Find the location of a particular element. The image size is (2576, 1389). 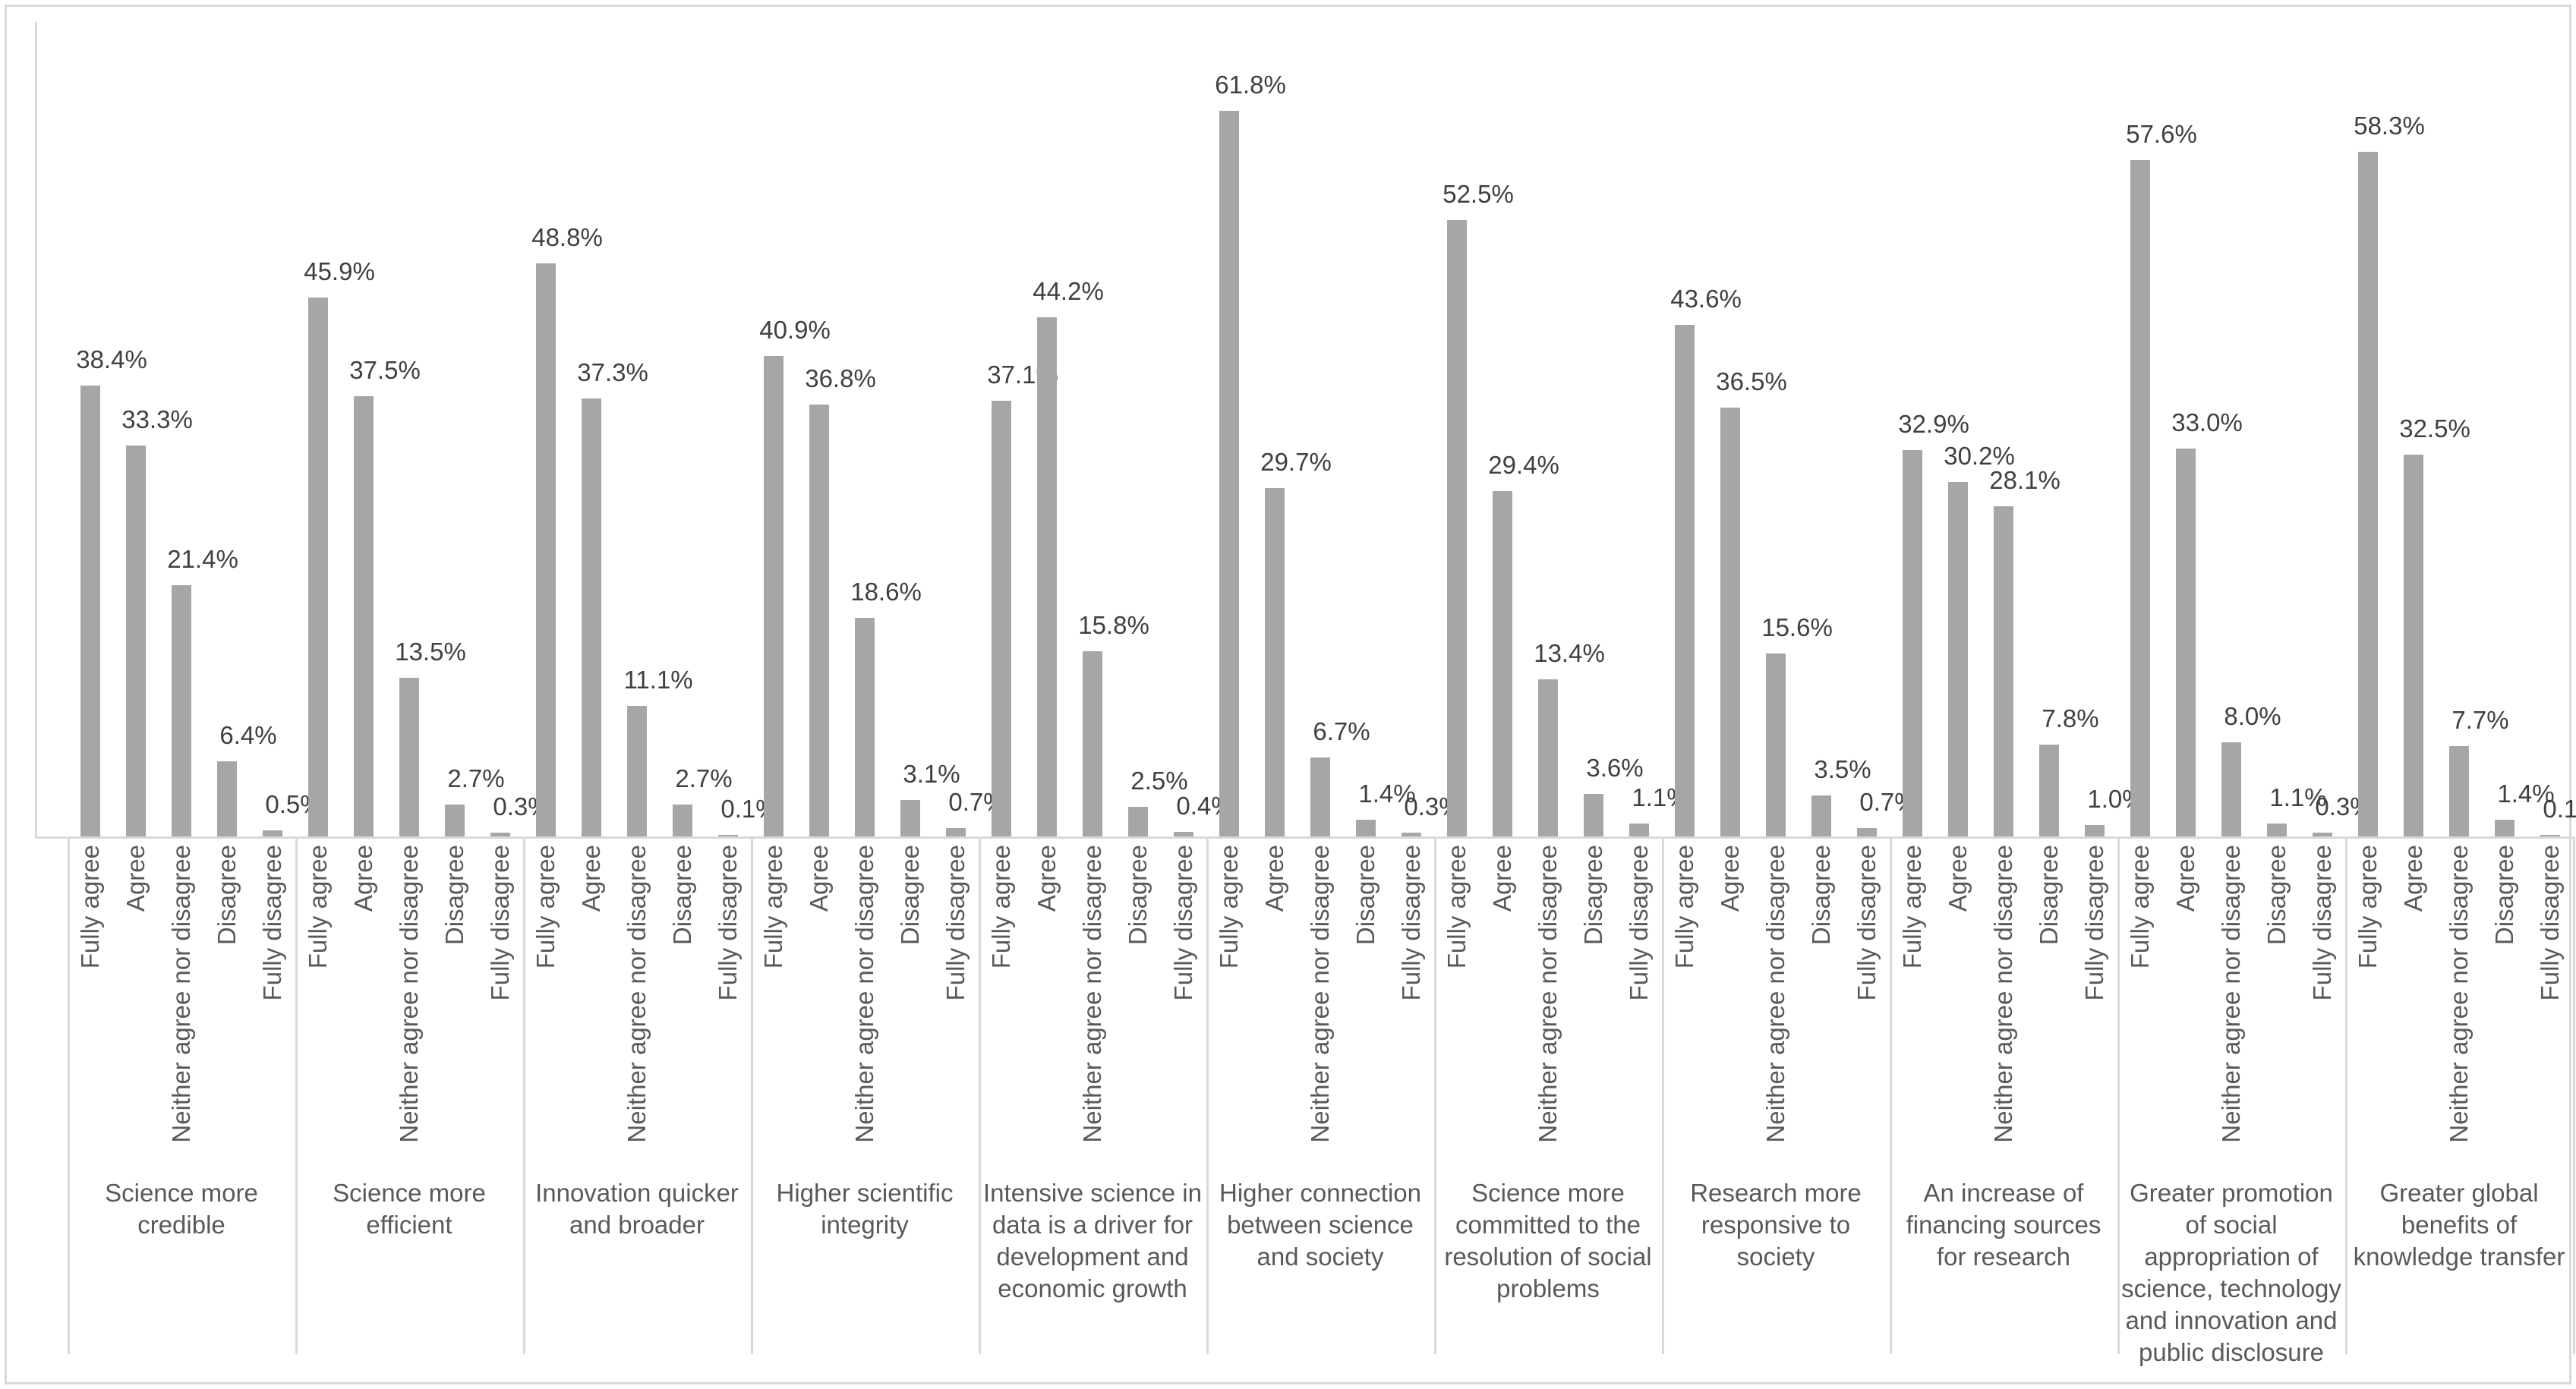

bar-value-label: 32.5% is located at coordinates (2434, 428).